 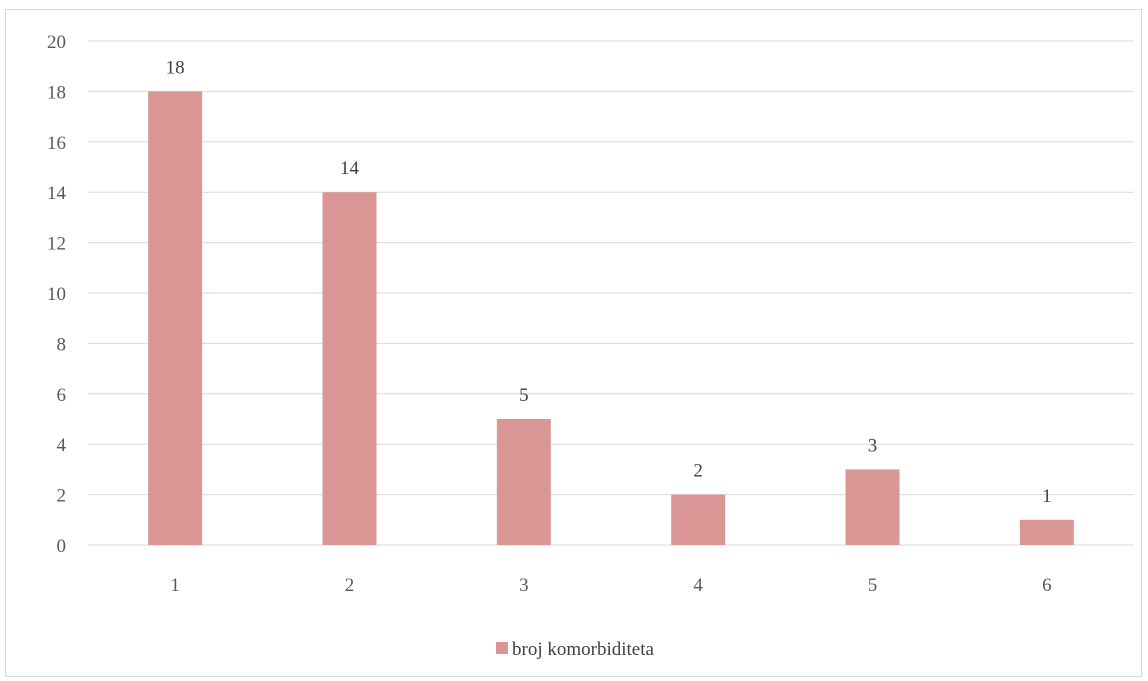 I want to click on x-tick-label: 5, so click(x=873, y=585).